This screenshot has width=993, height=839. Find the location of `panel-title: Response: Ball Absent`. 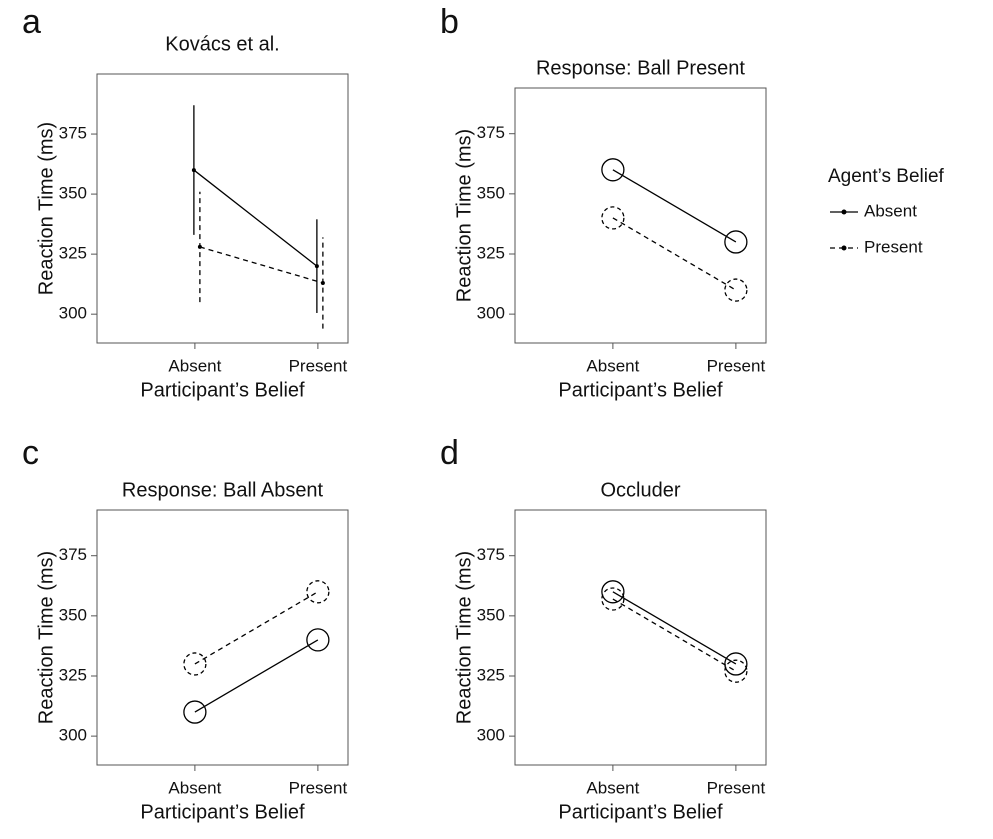

panel-title: Response: Ball Absent is located at coordinates (223, 490).